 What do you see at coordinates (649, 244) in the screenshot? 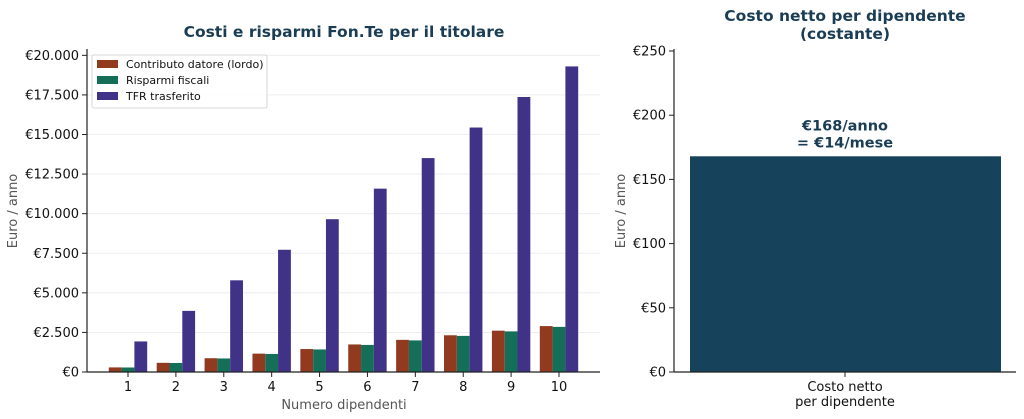
I see `right-y-tick-label: €100` at bounding box center [649, 244].